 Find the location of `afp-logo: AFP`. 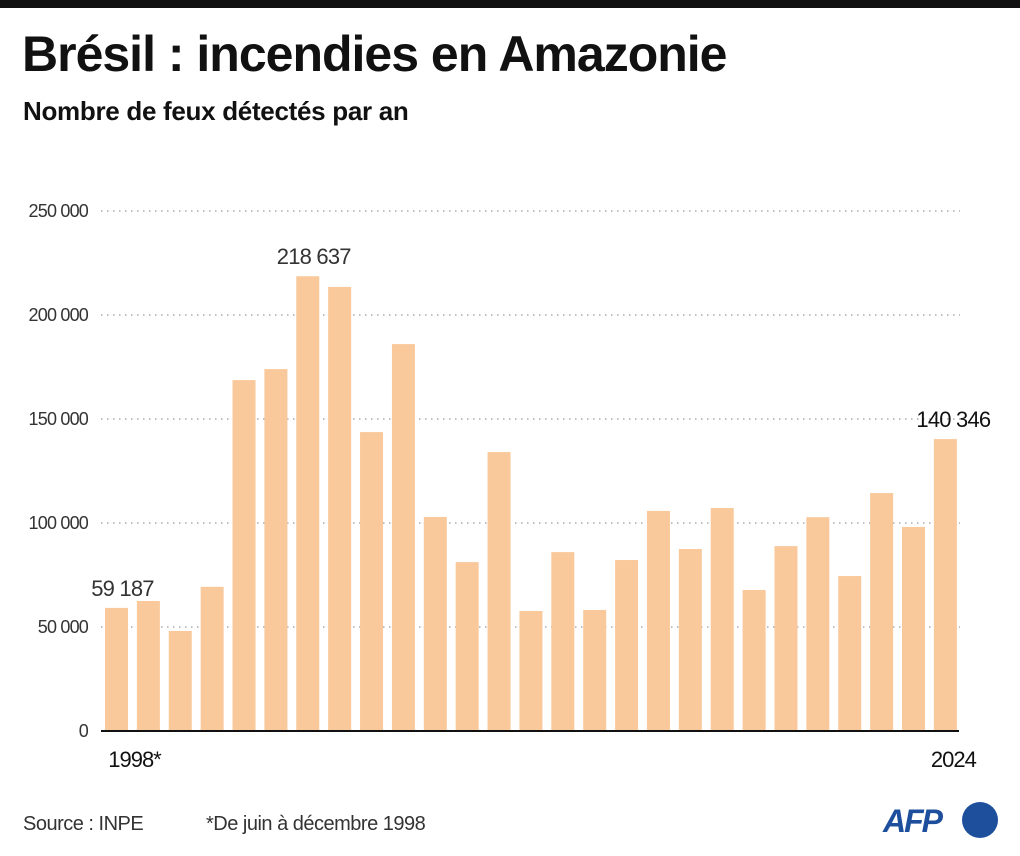

afp-logo: AFP is located at coordinates (941, 821).